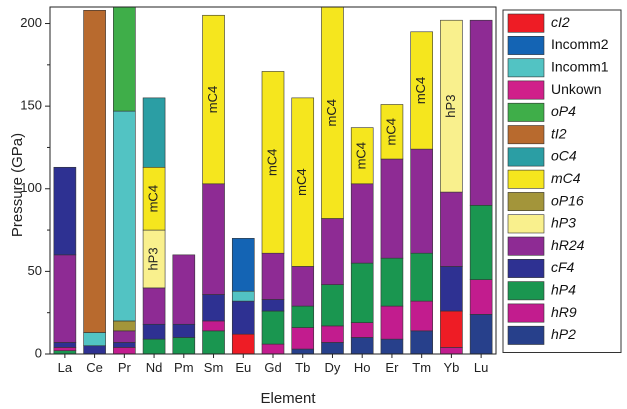 The image size is (627, 409). I want to click on x-tick-label-Ho: Ho, so click(362, 367).